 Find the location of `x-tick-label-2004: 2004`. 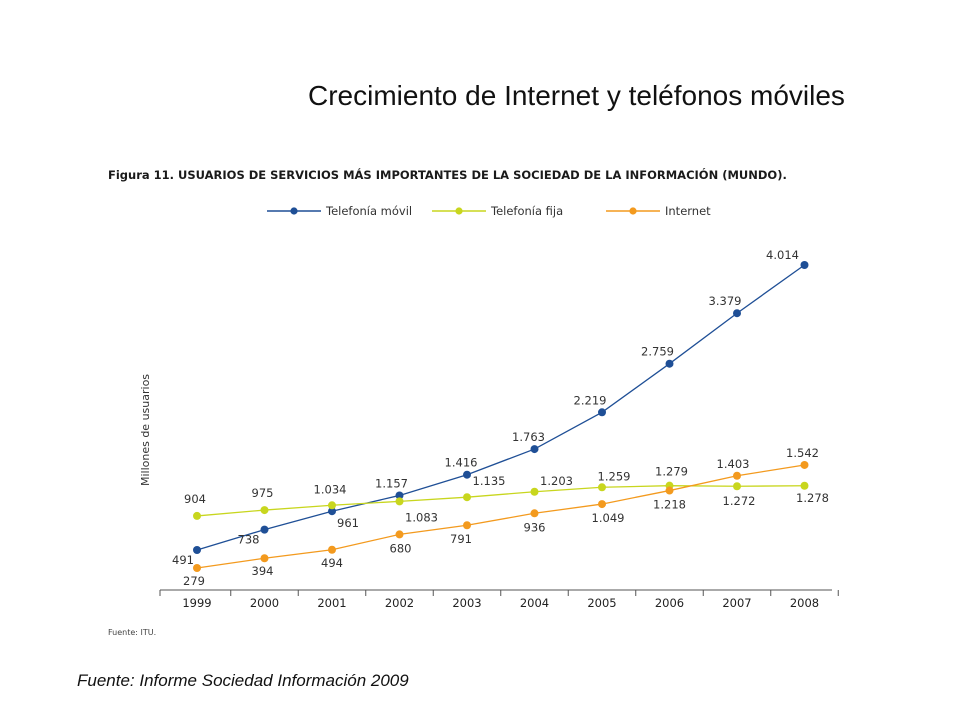

x-tick-label-2004: 2004 is located at coordinates (534, 603).